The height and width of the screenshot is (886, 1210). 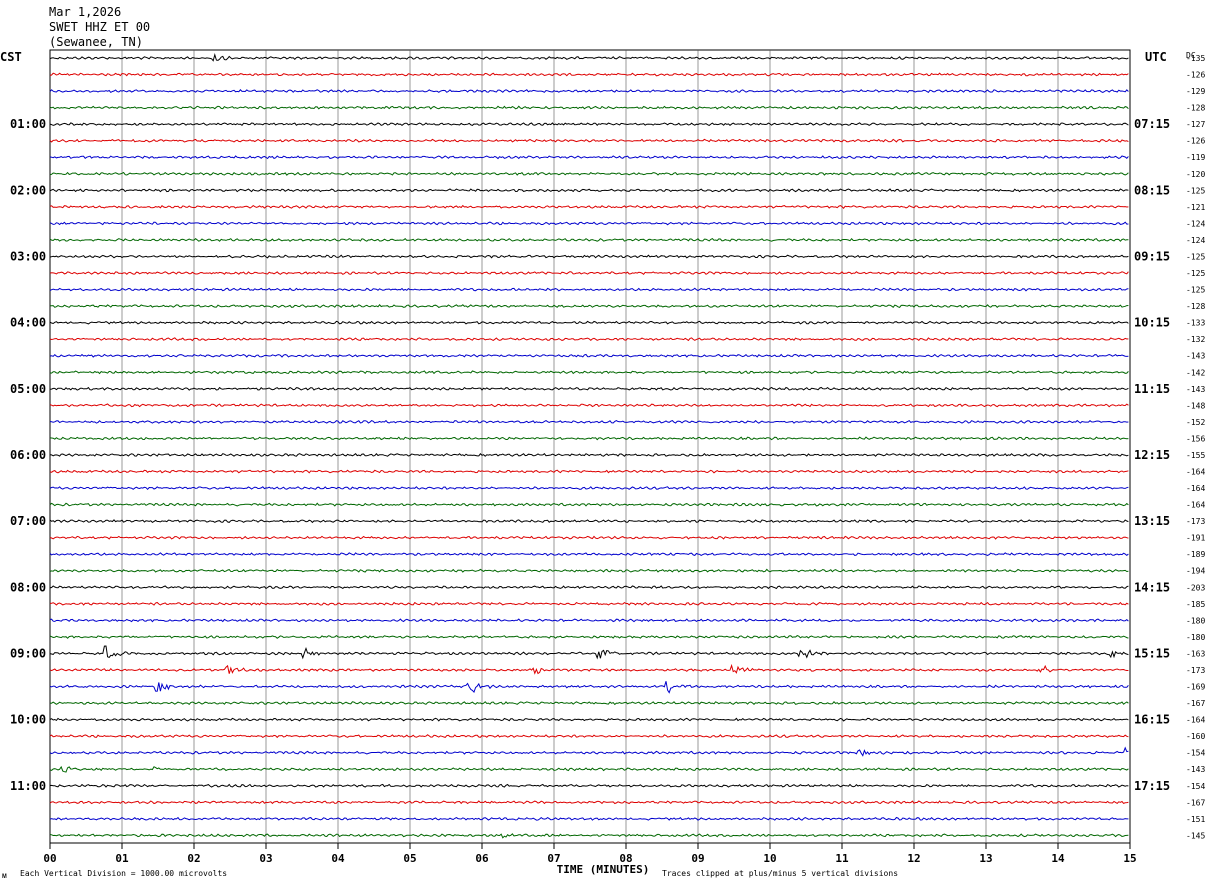 I want to click on dc-offset-label: -127, so click(x=1195, y=124).